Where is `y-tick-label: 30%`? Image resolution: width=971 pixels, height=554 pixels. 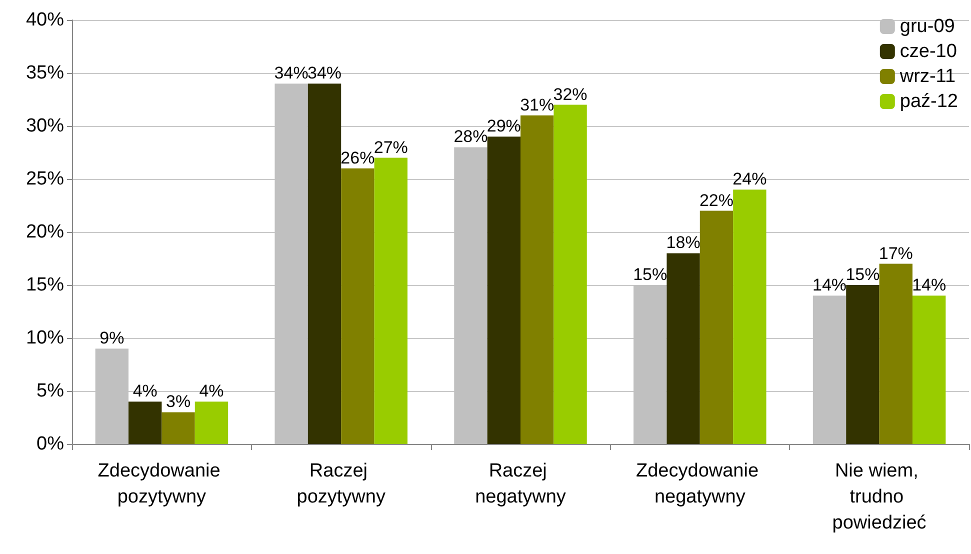 y-tick-label: 30% is located at coordinates (45, 126).